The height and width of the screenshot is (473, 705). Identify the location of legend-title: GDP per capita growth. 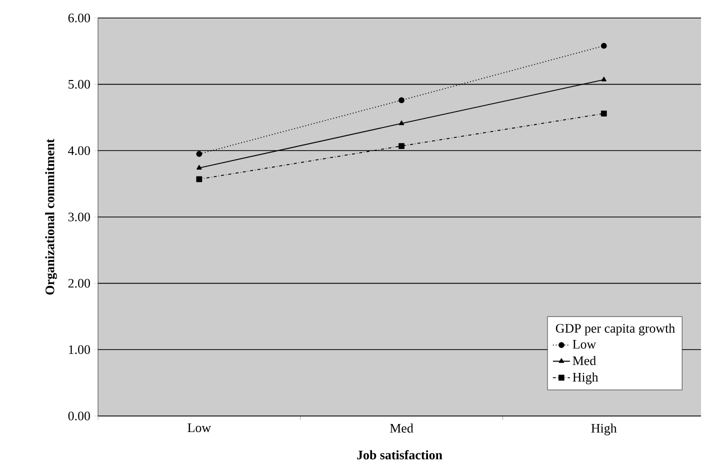
(615, 330).